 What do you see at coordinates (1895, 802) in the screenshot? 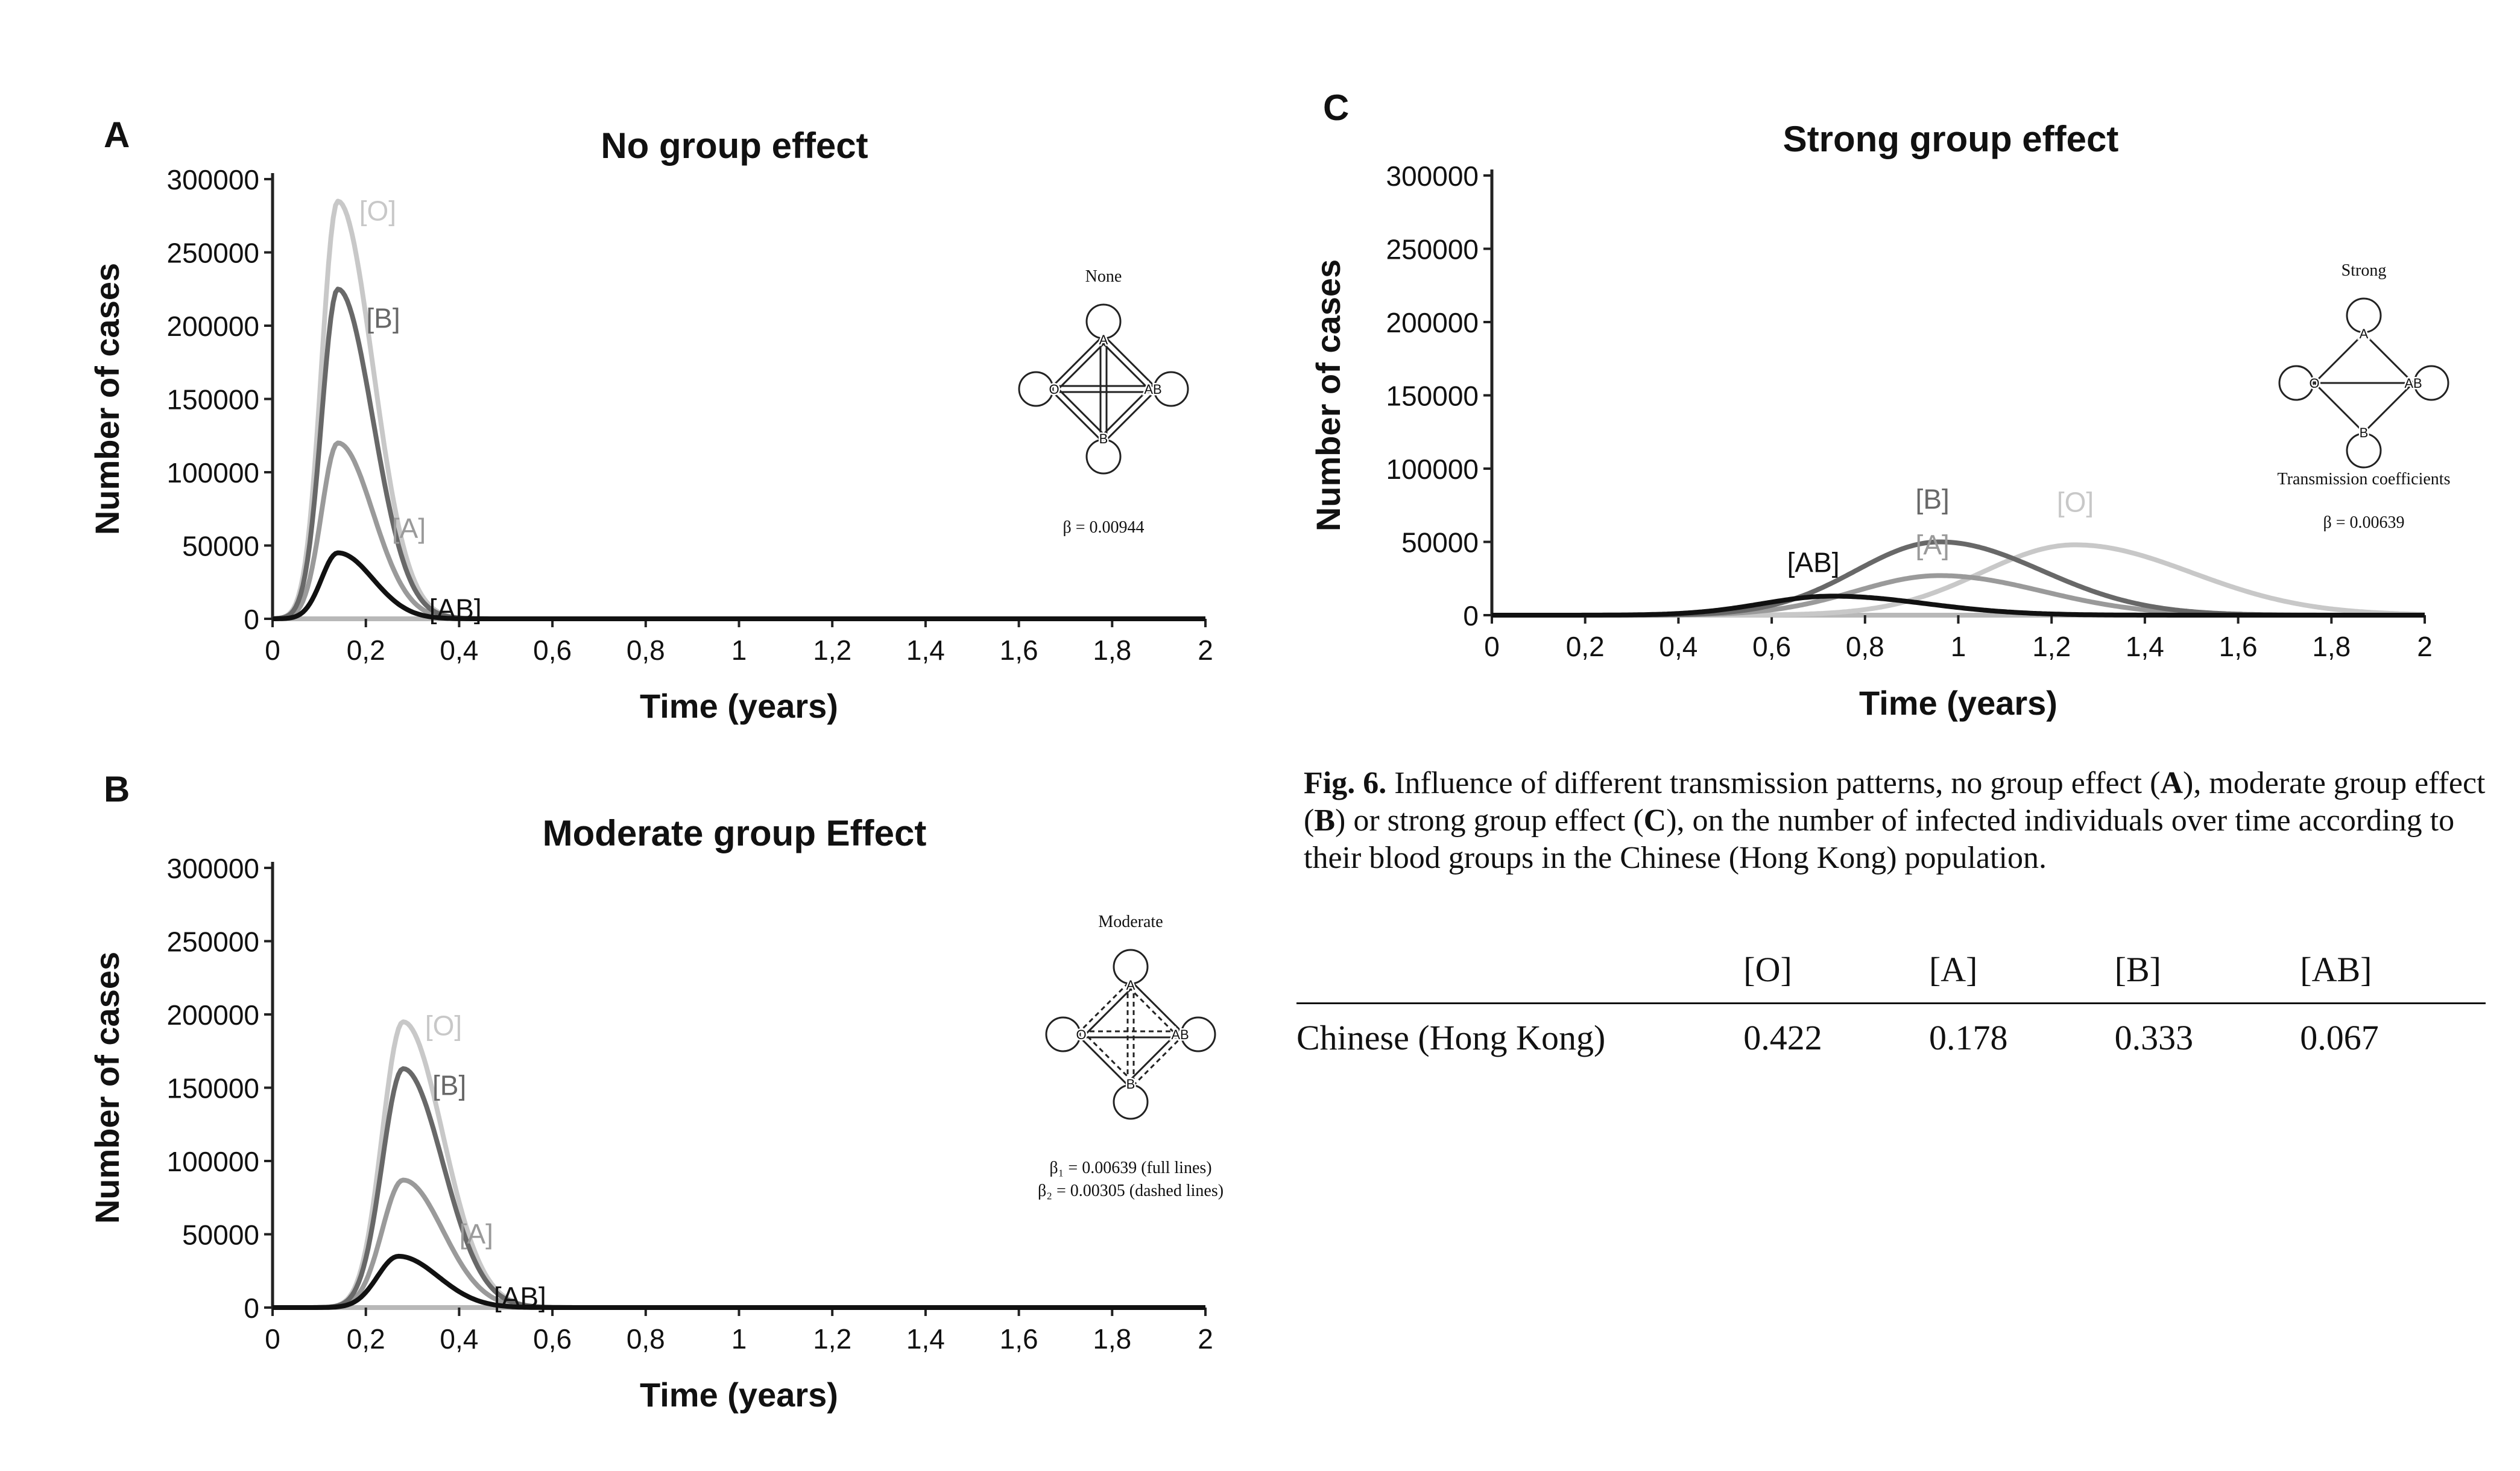
I see `caption-text-2: ), moderate group effect (` at bounding box center [1895, 802].